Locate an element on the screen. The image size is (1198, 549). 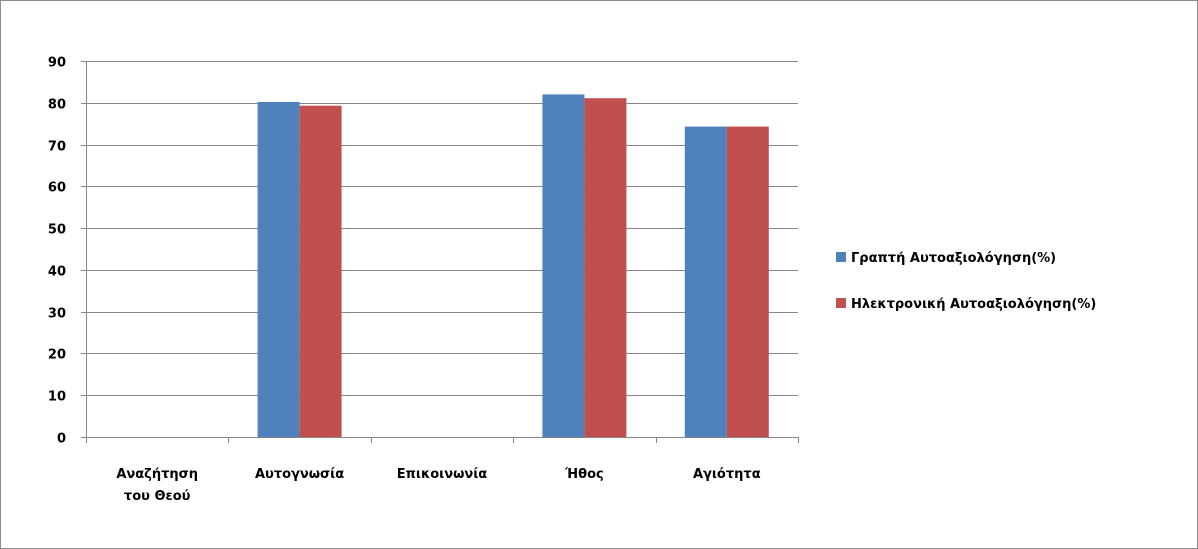
category-label: Αγιότητα is located at coordinates (727, 474).